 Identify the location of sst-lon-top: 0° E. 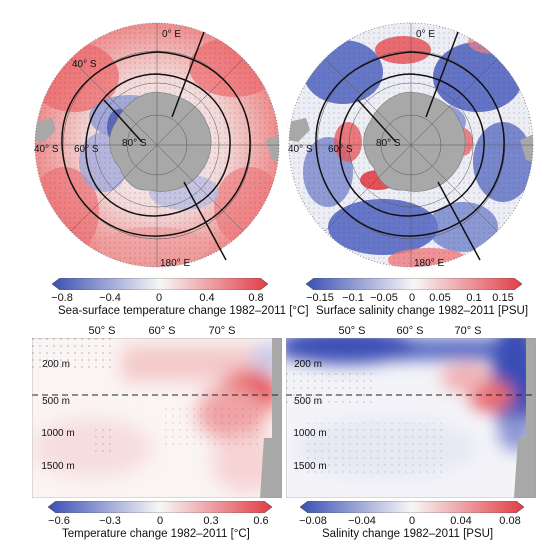
(171, 34).